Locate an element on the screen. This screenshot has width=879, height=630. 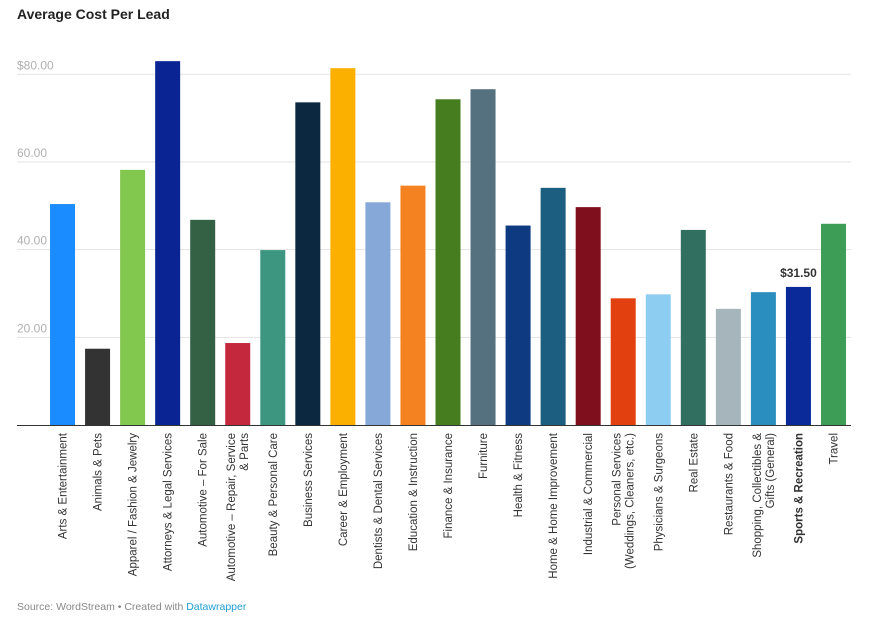
x-tick-label-line: Apparel / Fashion & Jewelry is located at coordinates (134, 504).